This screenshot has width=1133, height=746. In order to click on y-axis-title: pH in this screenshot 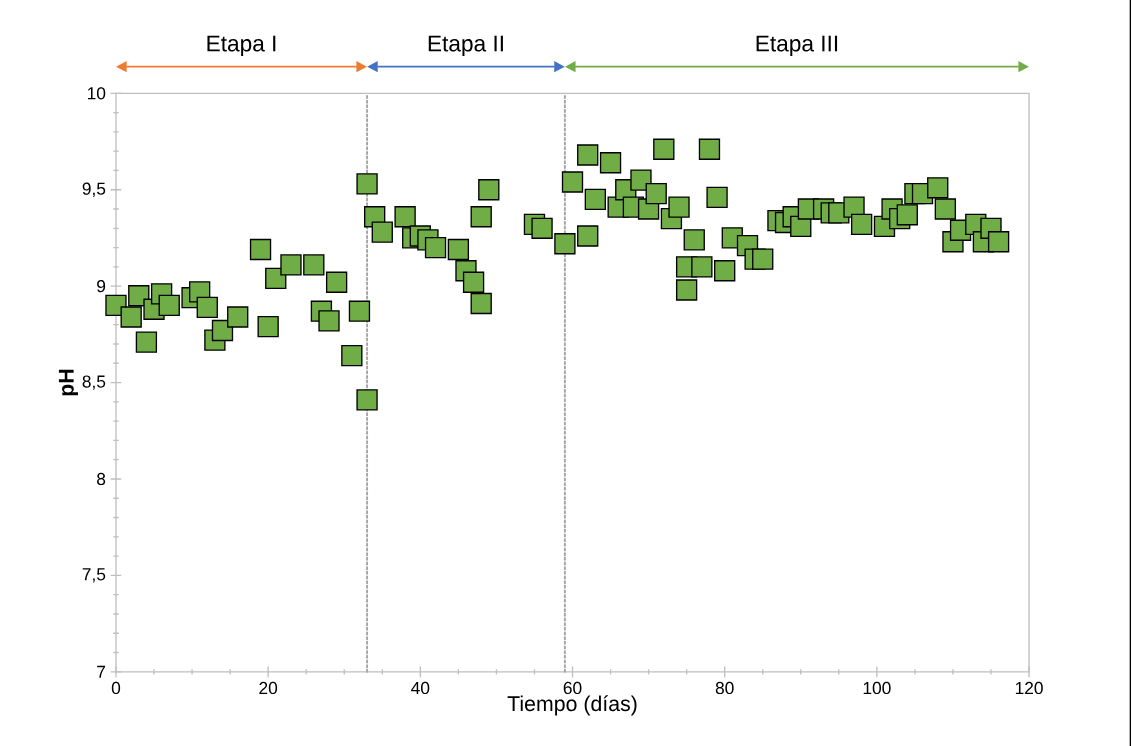, I will do `click(68, 382)`.